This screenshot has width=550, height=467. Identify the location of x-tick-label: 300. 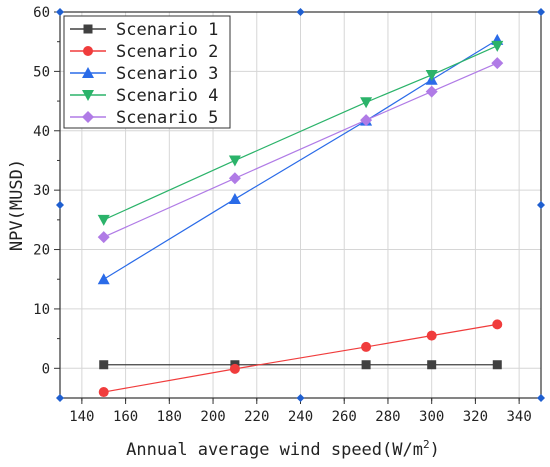
(431, 417).